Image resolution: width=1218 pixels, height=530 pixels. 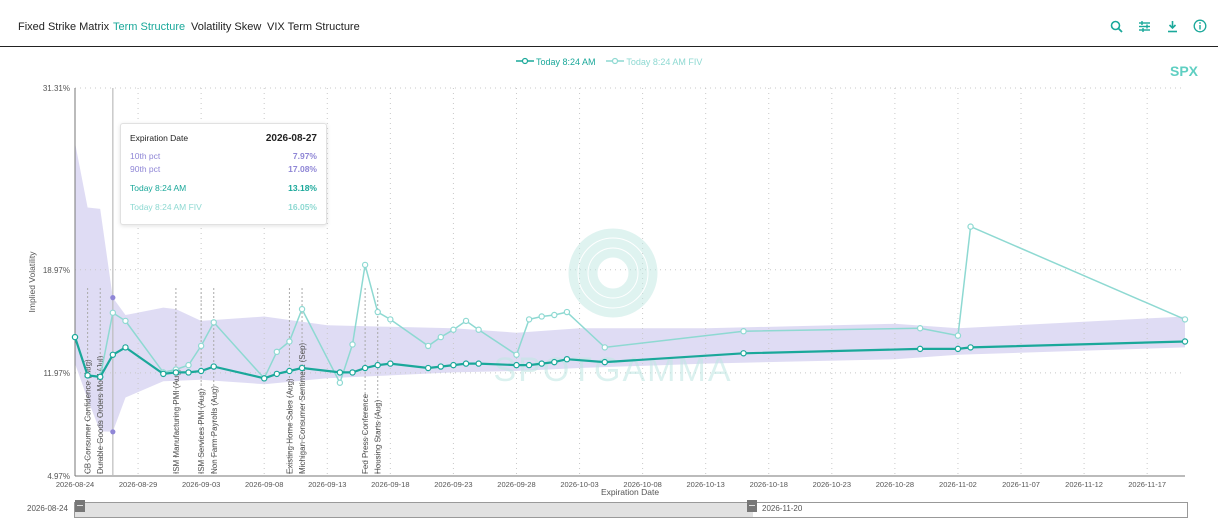 I want to click on y-tick-label: 31.31%, so click(x=56, y=88).